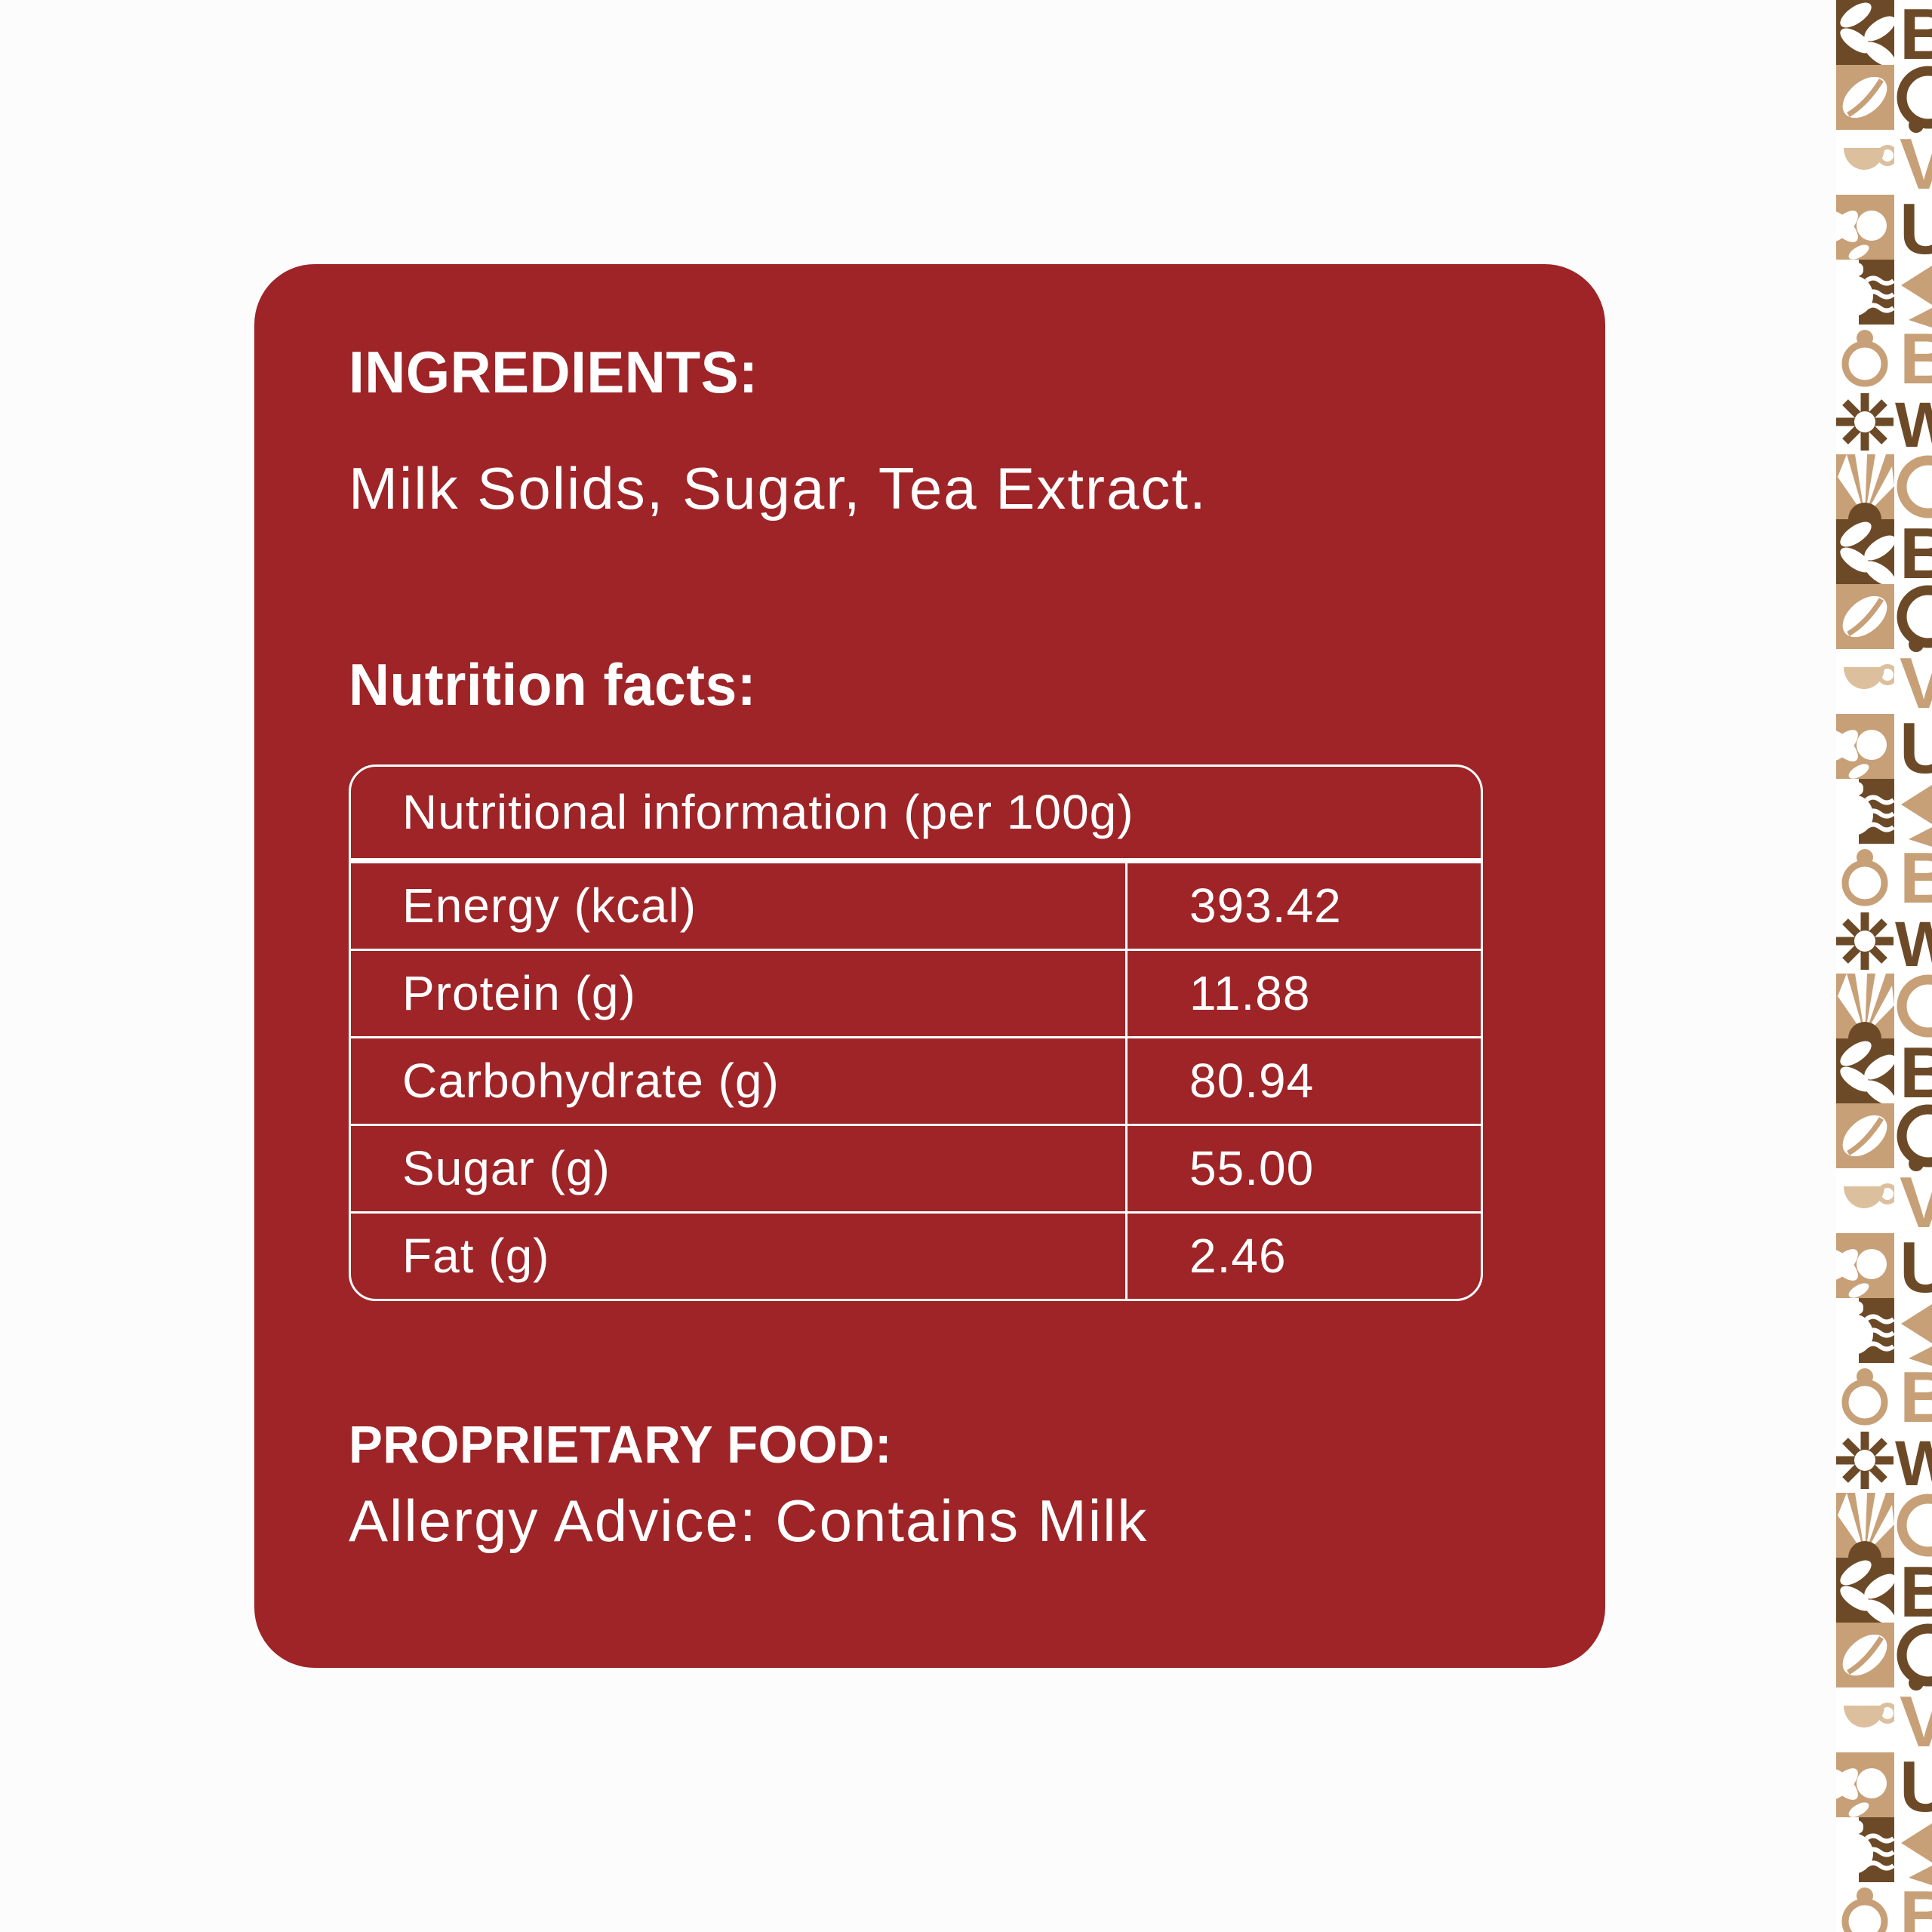 The height and width of the screenshot is (1932, 1932). What do you see at coordinates (1303, 1081) in the screenshot?
I see `row-value: 80.94` at bounding box center [1303, 1081].